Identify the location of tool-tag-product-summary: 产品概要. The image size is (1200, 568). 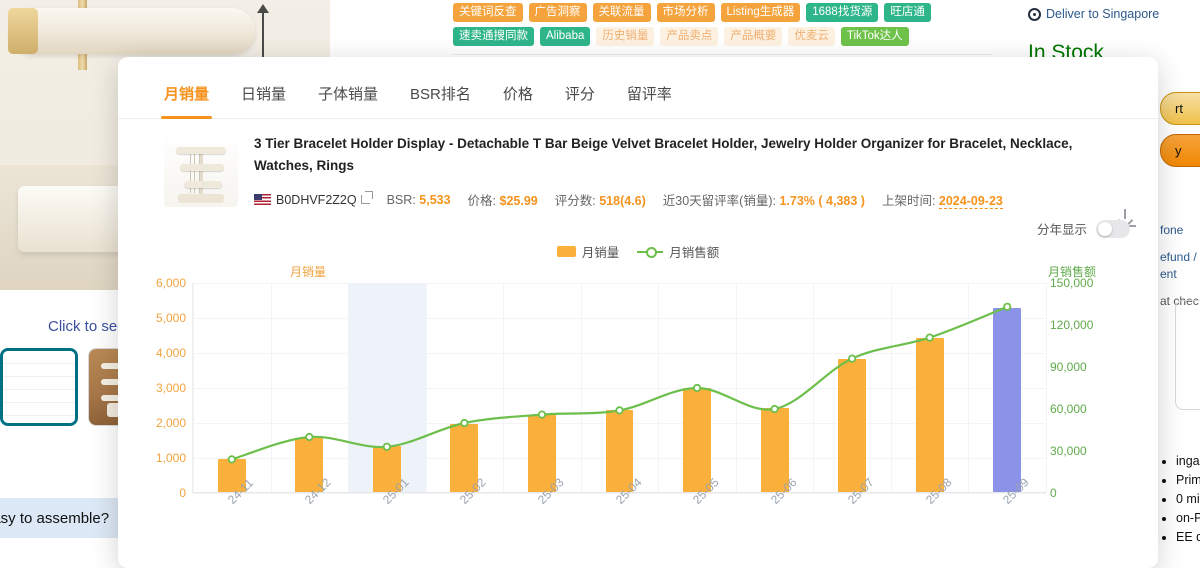
(753, 36).